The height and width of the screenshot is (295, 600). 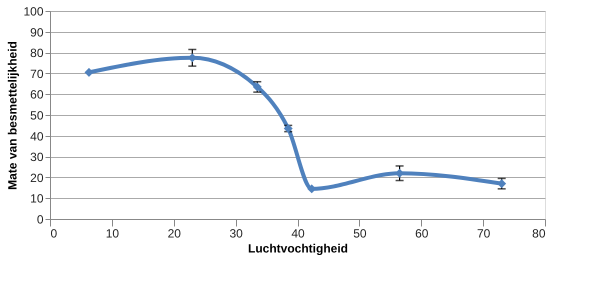 What do you see at coordinates (37, 157) in the screenshot?
I see `y-tick-label: 30` at bounding box center [37, 157].